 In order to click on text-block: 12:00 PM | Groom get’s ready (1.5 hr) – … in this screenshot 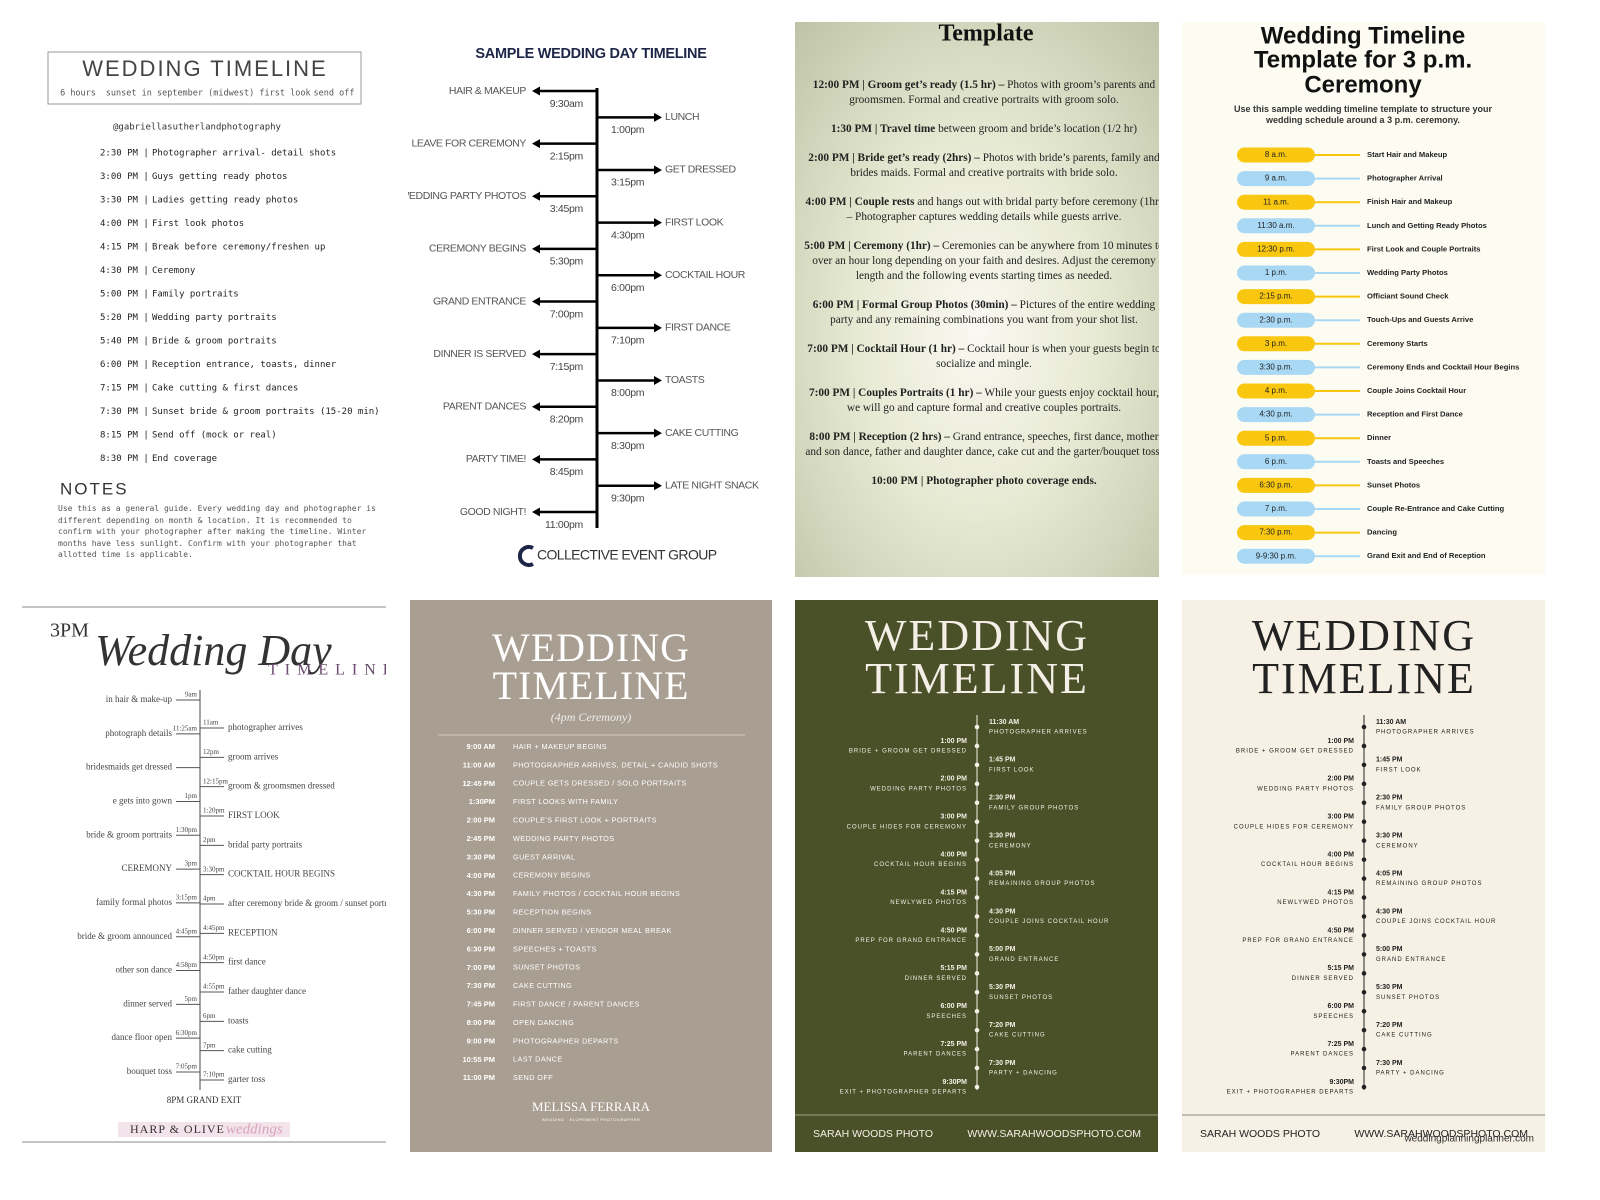, I will do `click(981, 283)`.